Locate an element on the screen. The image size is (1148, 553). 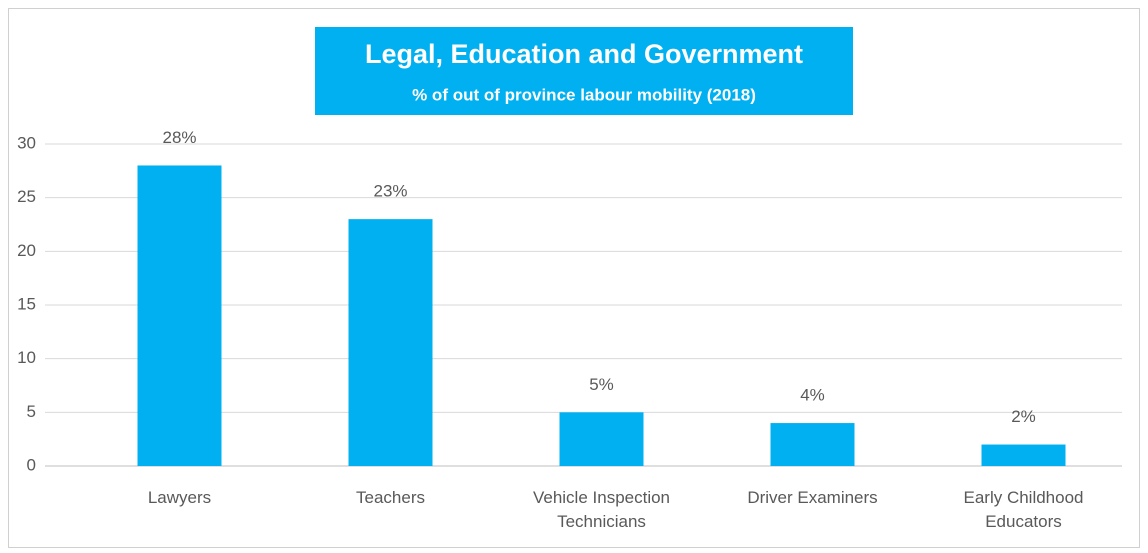
data-label: 2% is located at coordinates (1023, 416).